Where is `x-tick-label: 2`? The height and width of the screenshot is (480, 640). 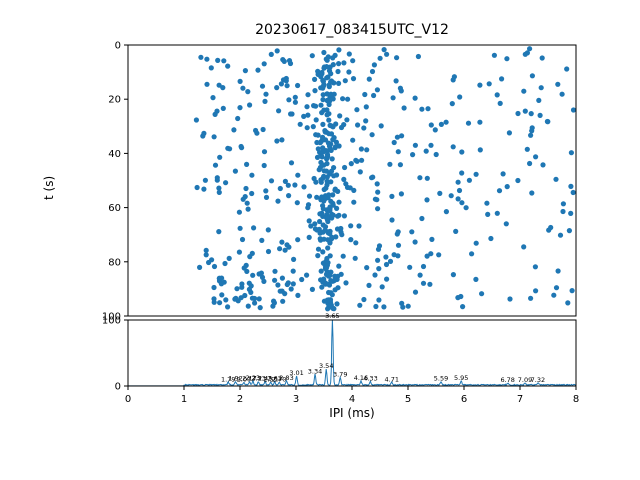 x-tick-label: 2 is located at coordinates (240, 399).